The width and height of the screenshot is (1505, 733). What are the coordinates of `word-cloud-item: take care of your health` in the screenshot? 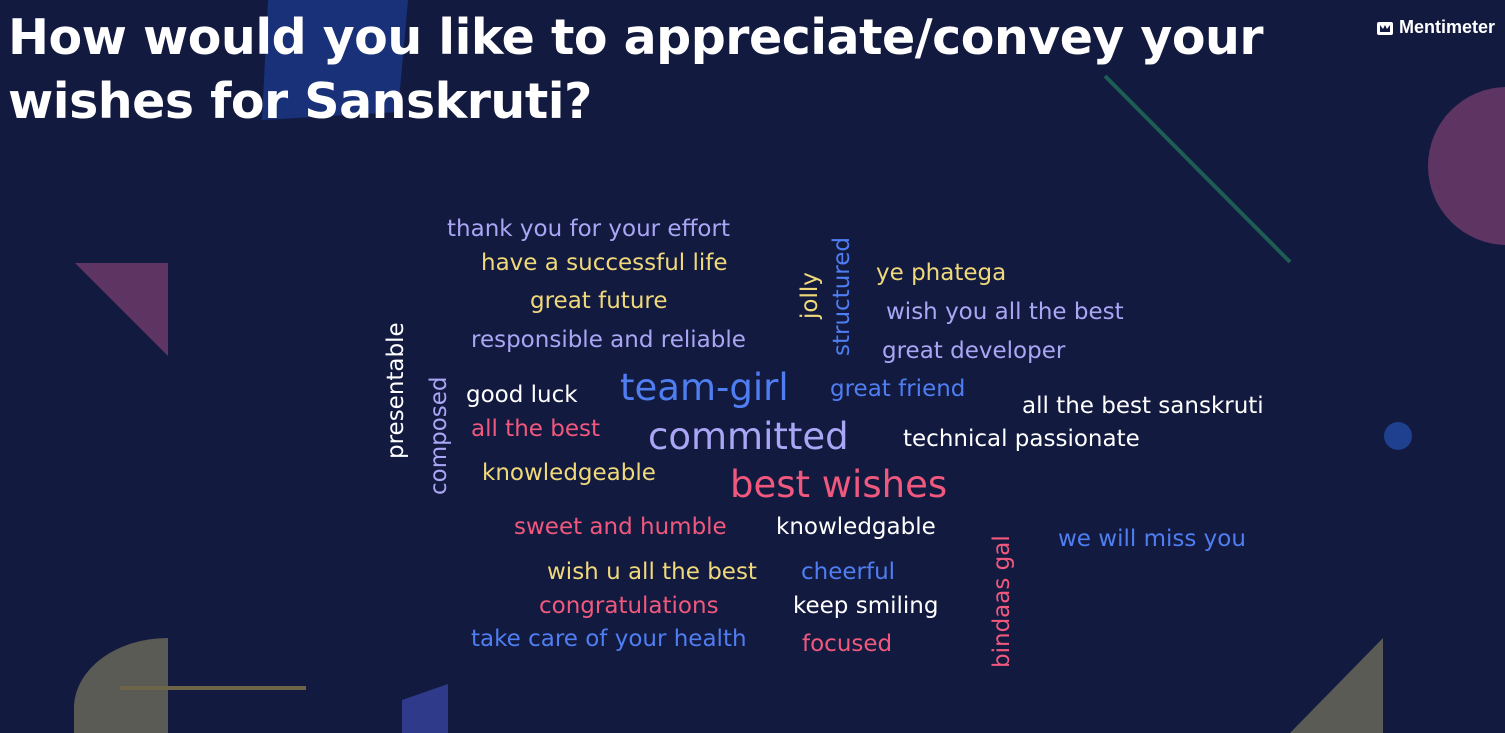 It's located at (609, 639).